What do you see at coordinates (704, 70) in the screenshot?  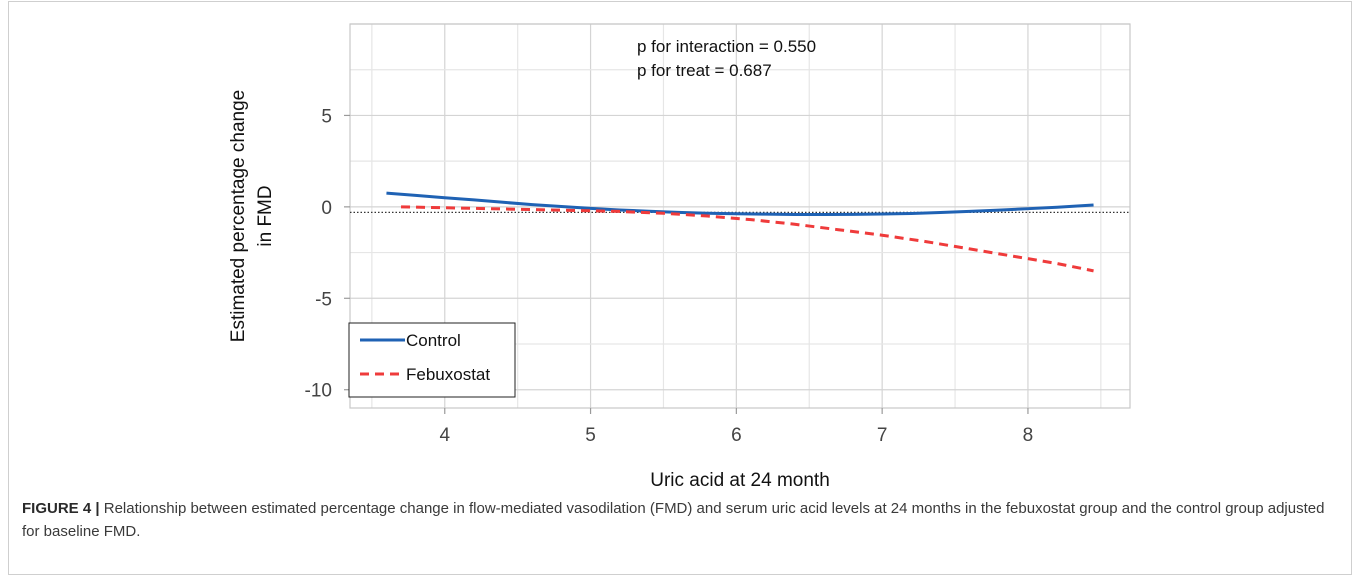 I see `annotation-text: p for treat = 0.687` at bounding box center [704, 70].